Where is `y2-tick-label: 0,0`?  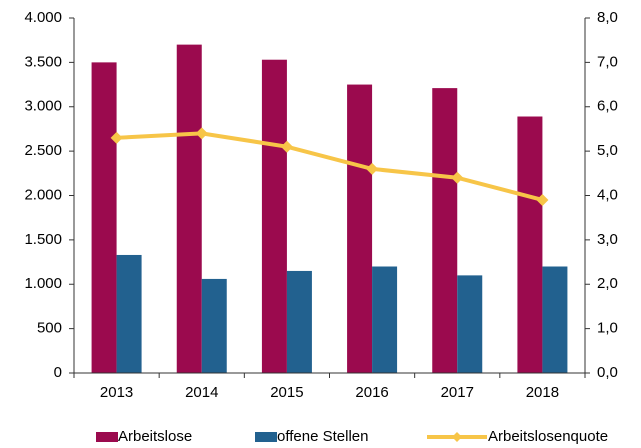 y2-tick-label: 0,0 is located at coordinates (607, 372).